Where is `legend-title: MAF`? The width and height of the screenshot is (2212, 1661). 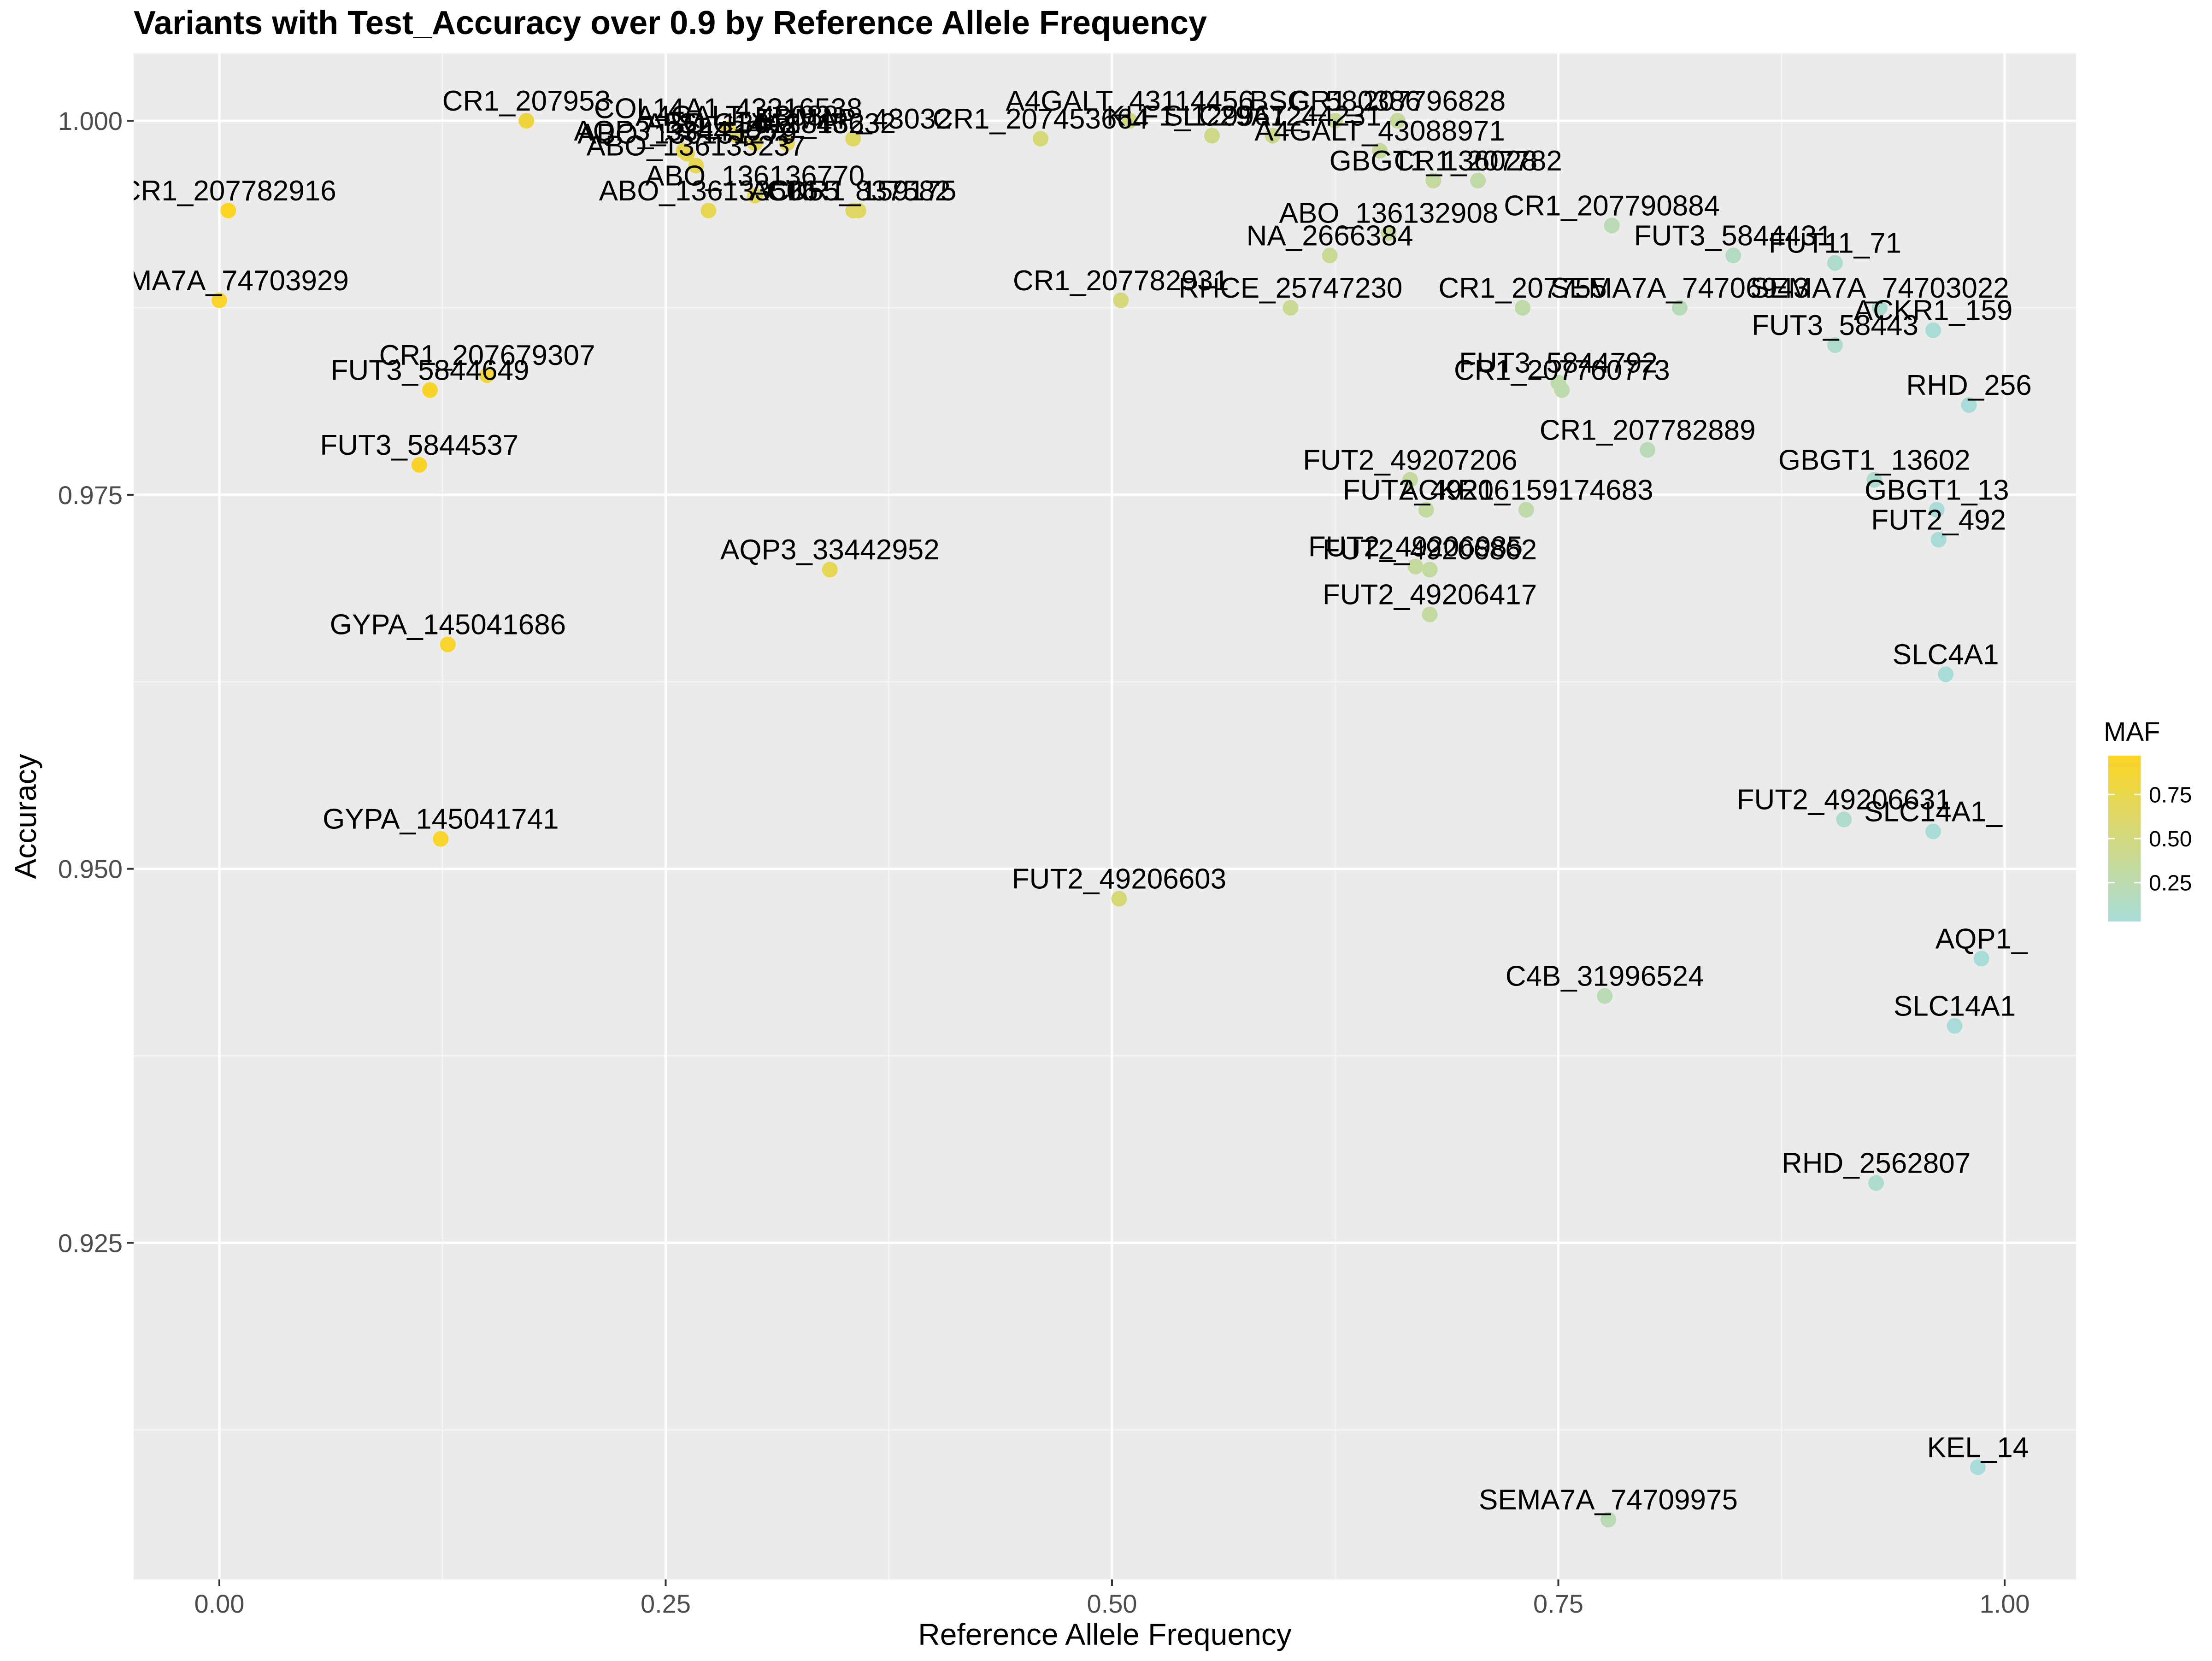 legend-title: MAF is located at coordinates (2132, 732).